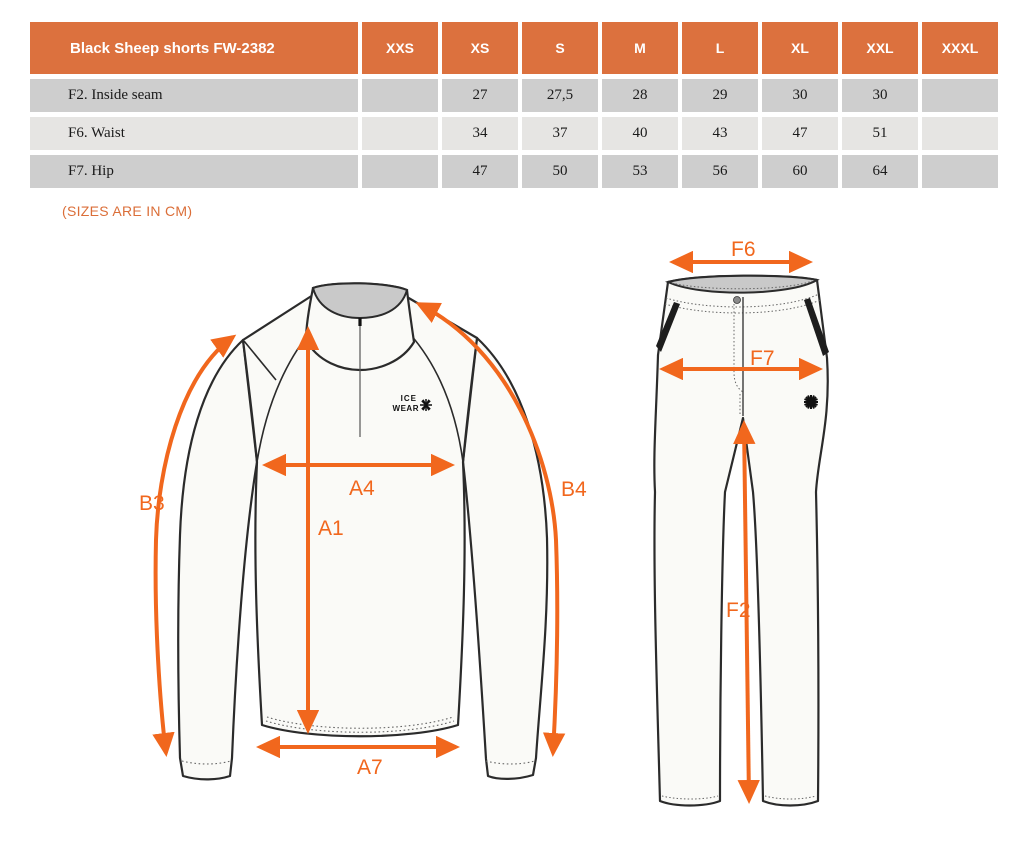 The width and height of the screenshot is (1031, 849). Describe the element at coordinates (690, 797) in the screenshot. I see `pants-hem-stitching-left` at that location.